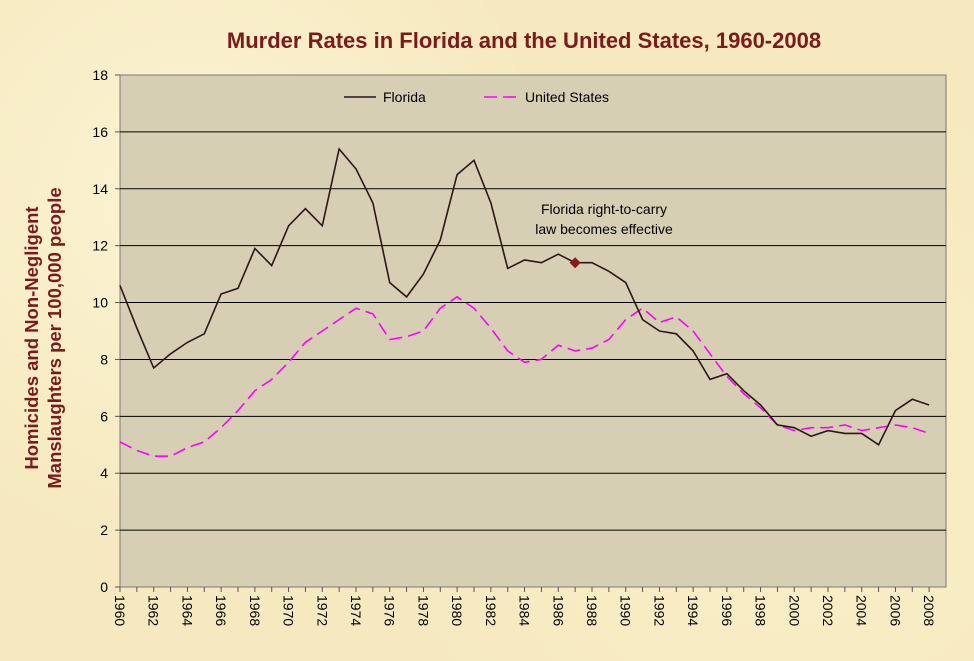  I want to click on y-tick-label-6: 6, so click(104, 416).